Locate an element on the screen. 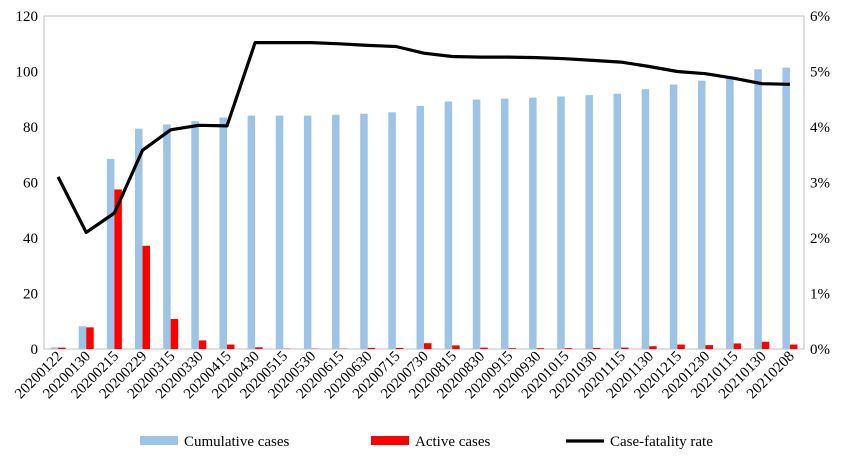 Image resolution: width=842 pixels, height=457 pixels. left-axis-tick-label: 60 is located at coordinates (30, 184).